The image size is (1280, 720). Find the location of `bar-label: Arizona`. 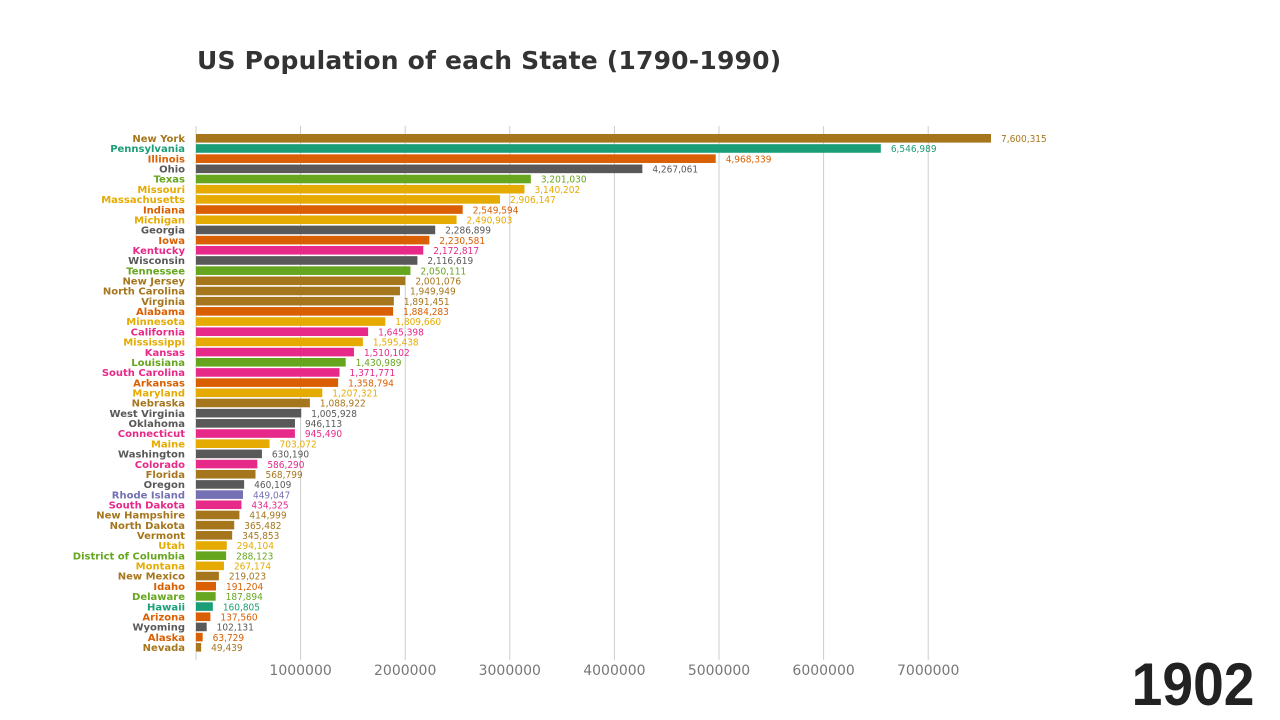

bar-label: Arizona is located at coordinates (163, 617).